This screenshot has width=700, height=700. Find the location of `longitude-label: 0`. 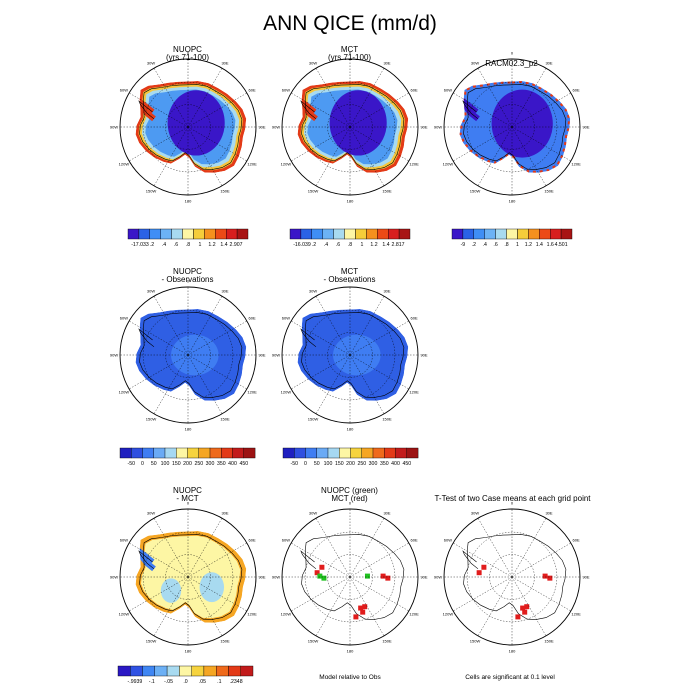

longitude-label: 0 is located at coordinates (512, 503).